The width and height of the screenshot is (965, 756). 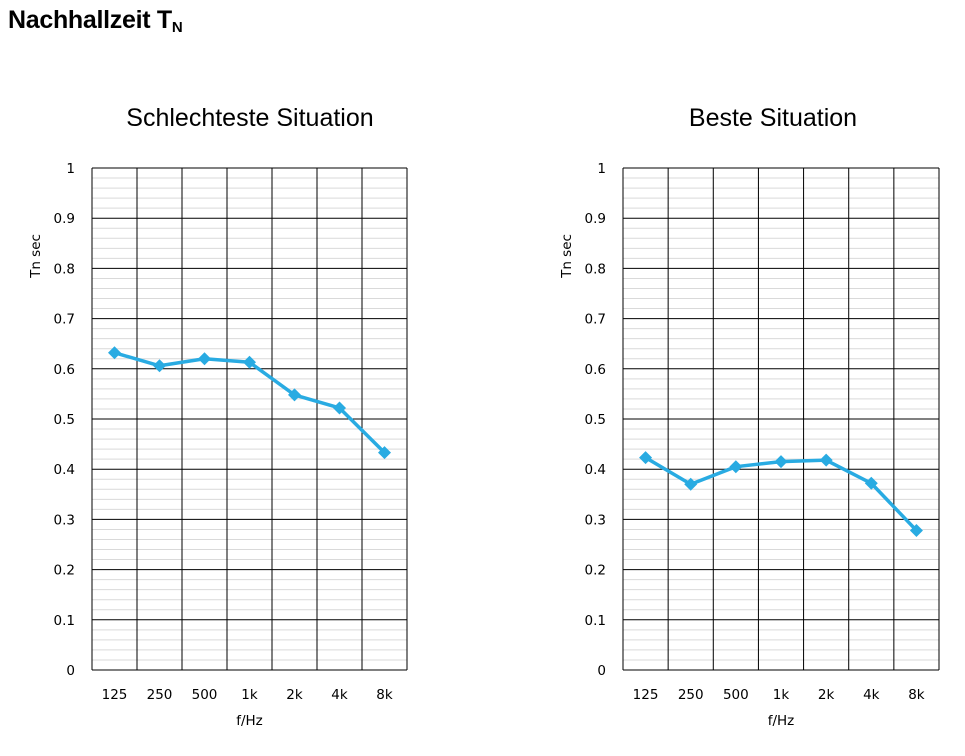 What do you see at coordinates (177, 27) in the screenshot?
I see `page-title-subscript: N` at bounding box center [177, 27].